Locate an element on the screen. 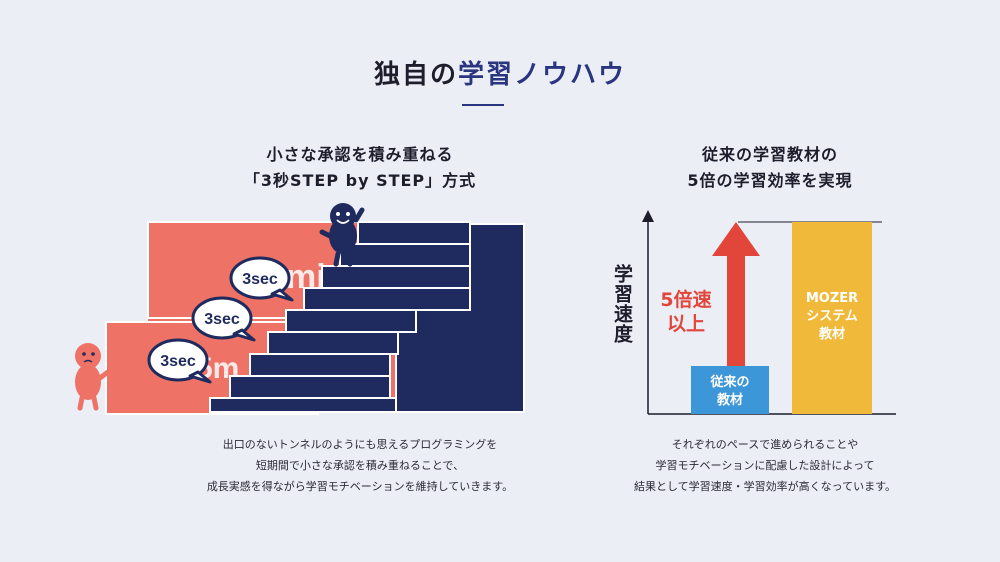 Image resolution: width=1000 pixels, height=562 pixels. section-title: 独自の学習ノウハウ is located at coordinates (500, 72).